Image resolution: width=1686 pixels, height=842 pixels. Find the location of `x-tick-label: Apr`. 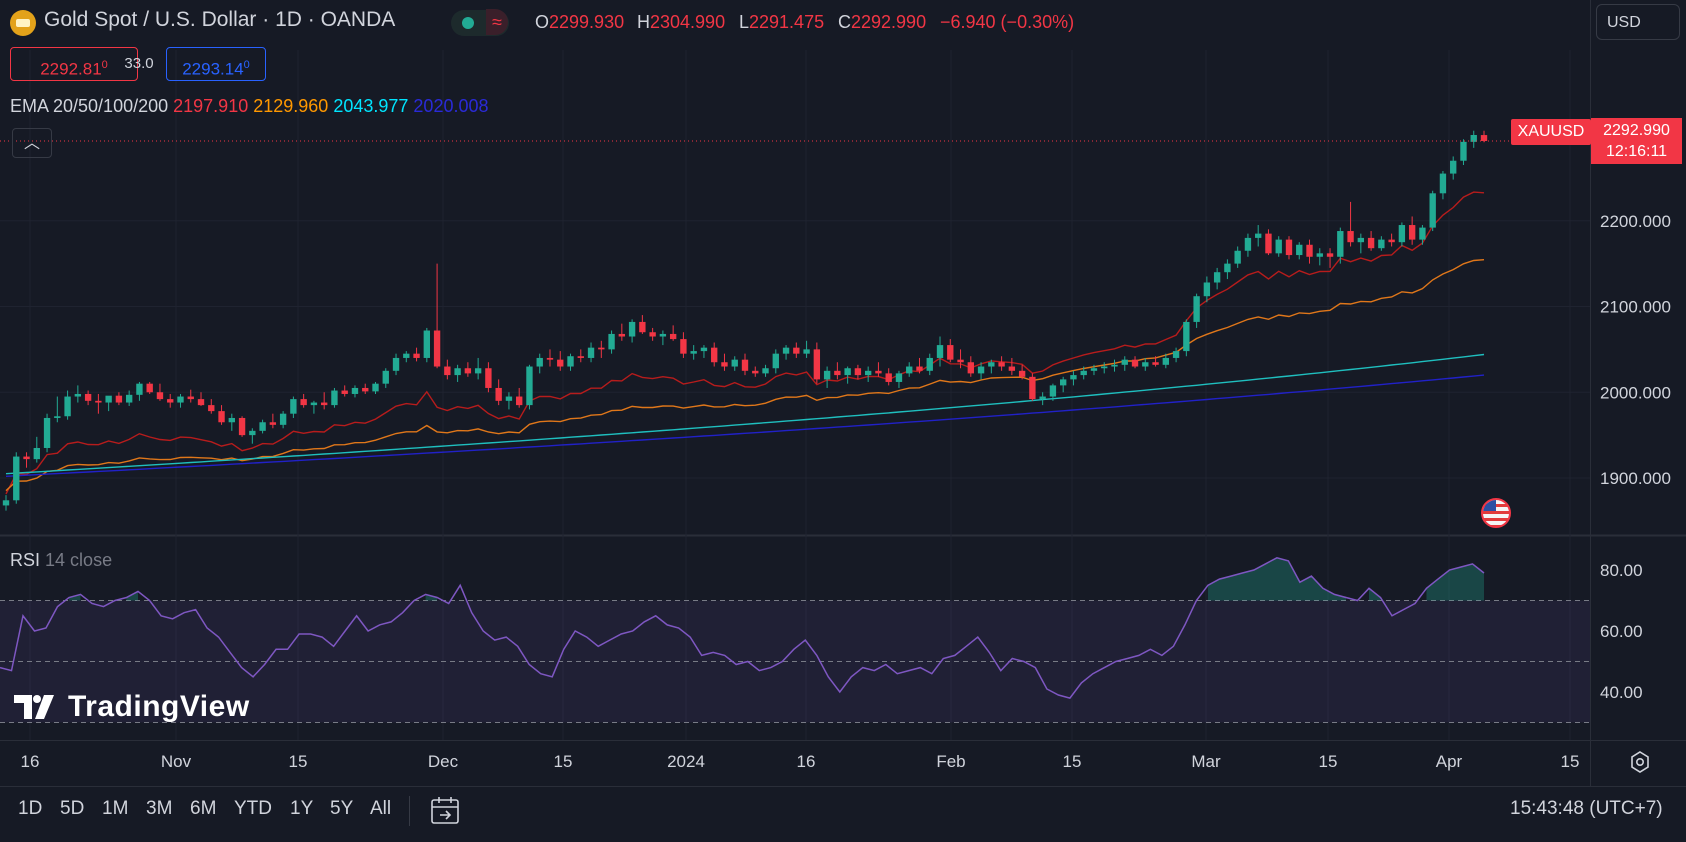

x-tick-label: Apr is located at coordinates (1449, 761).